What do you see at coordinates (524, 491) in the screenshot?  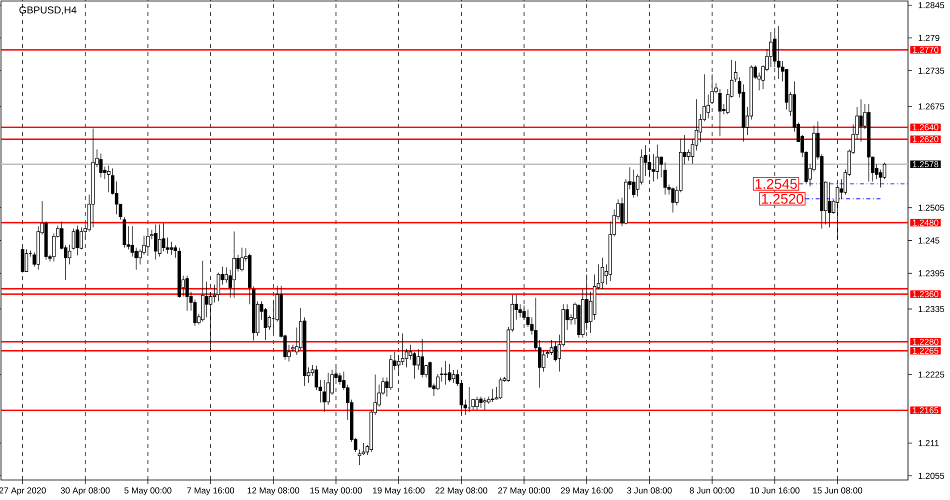 I see `x-tick-label: 27 May 00:00` at bounding box center [524, 491].